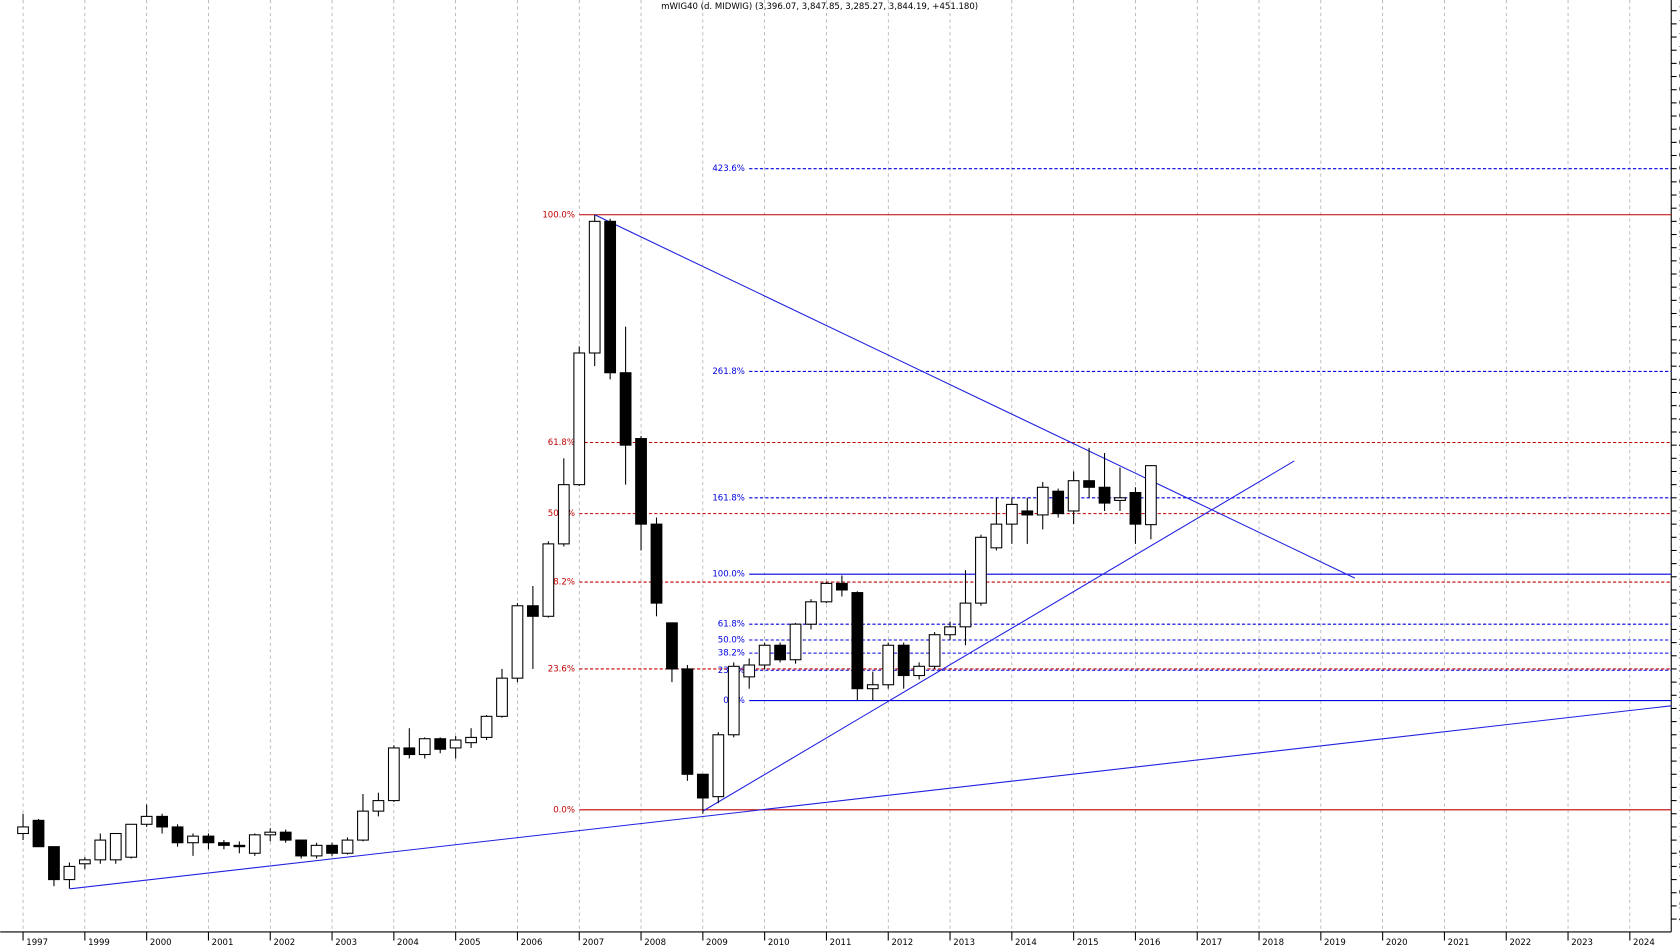 This screenshot has width=1680, height=948. Describe the element at coordinates (346, 943) in the screenshot. I see `x-tick-label: 2003` at that location.